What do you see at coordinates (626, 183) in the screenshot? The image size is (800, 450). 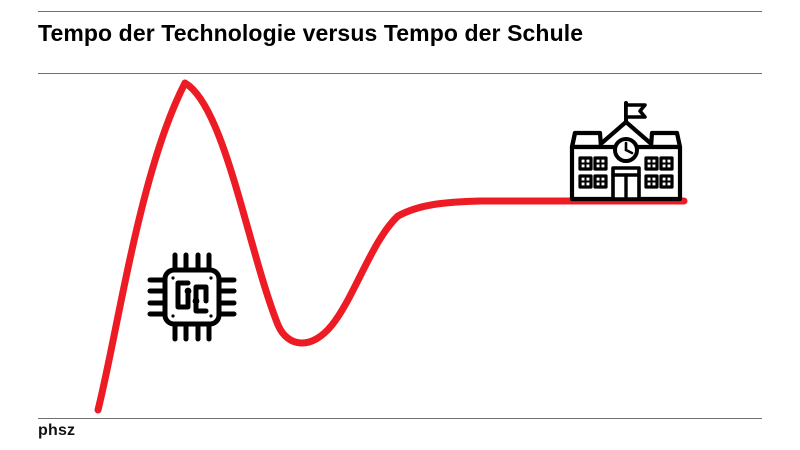 I see `entrance-door` at bounding box center [626, 183].